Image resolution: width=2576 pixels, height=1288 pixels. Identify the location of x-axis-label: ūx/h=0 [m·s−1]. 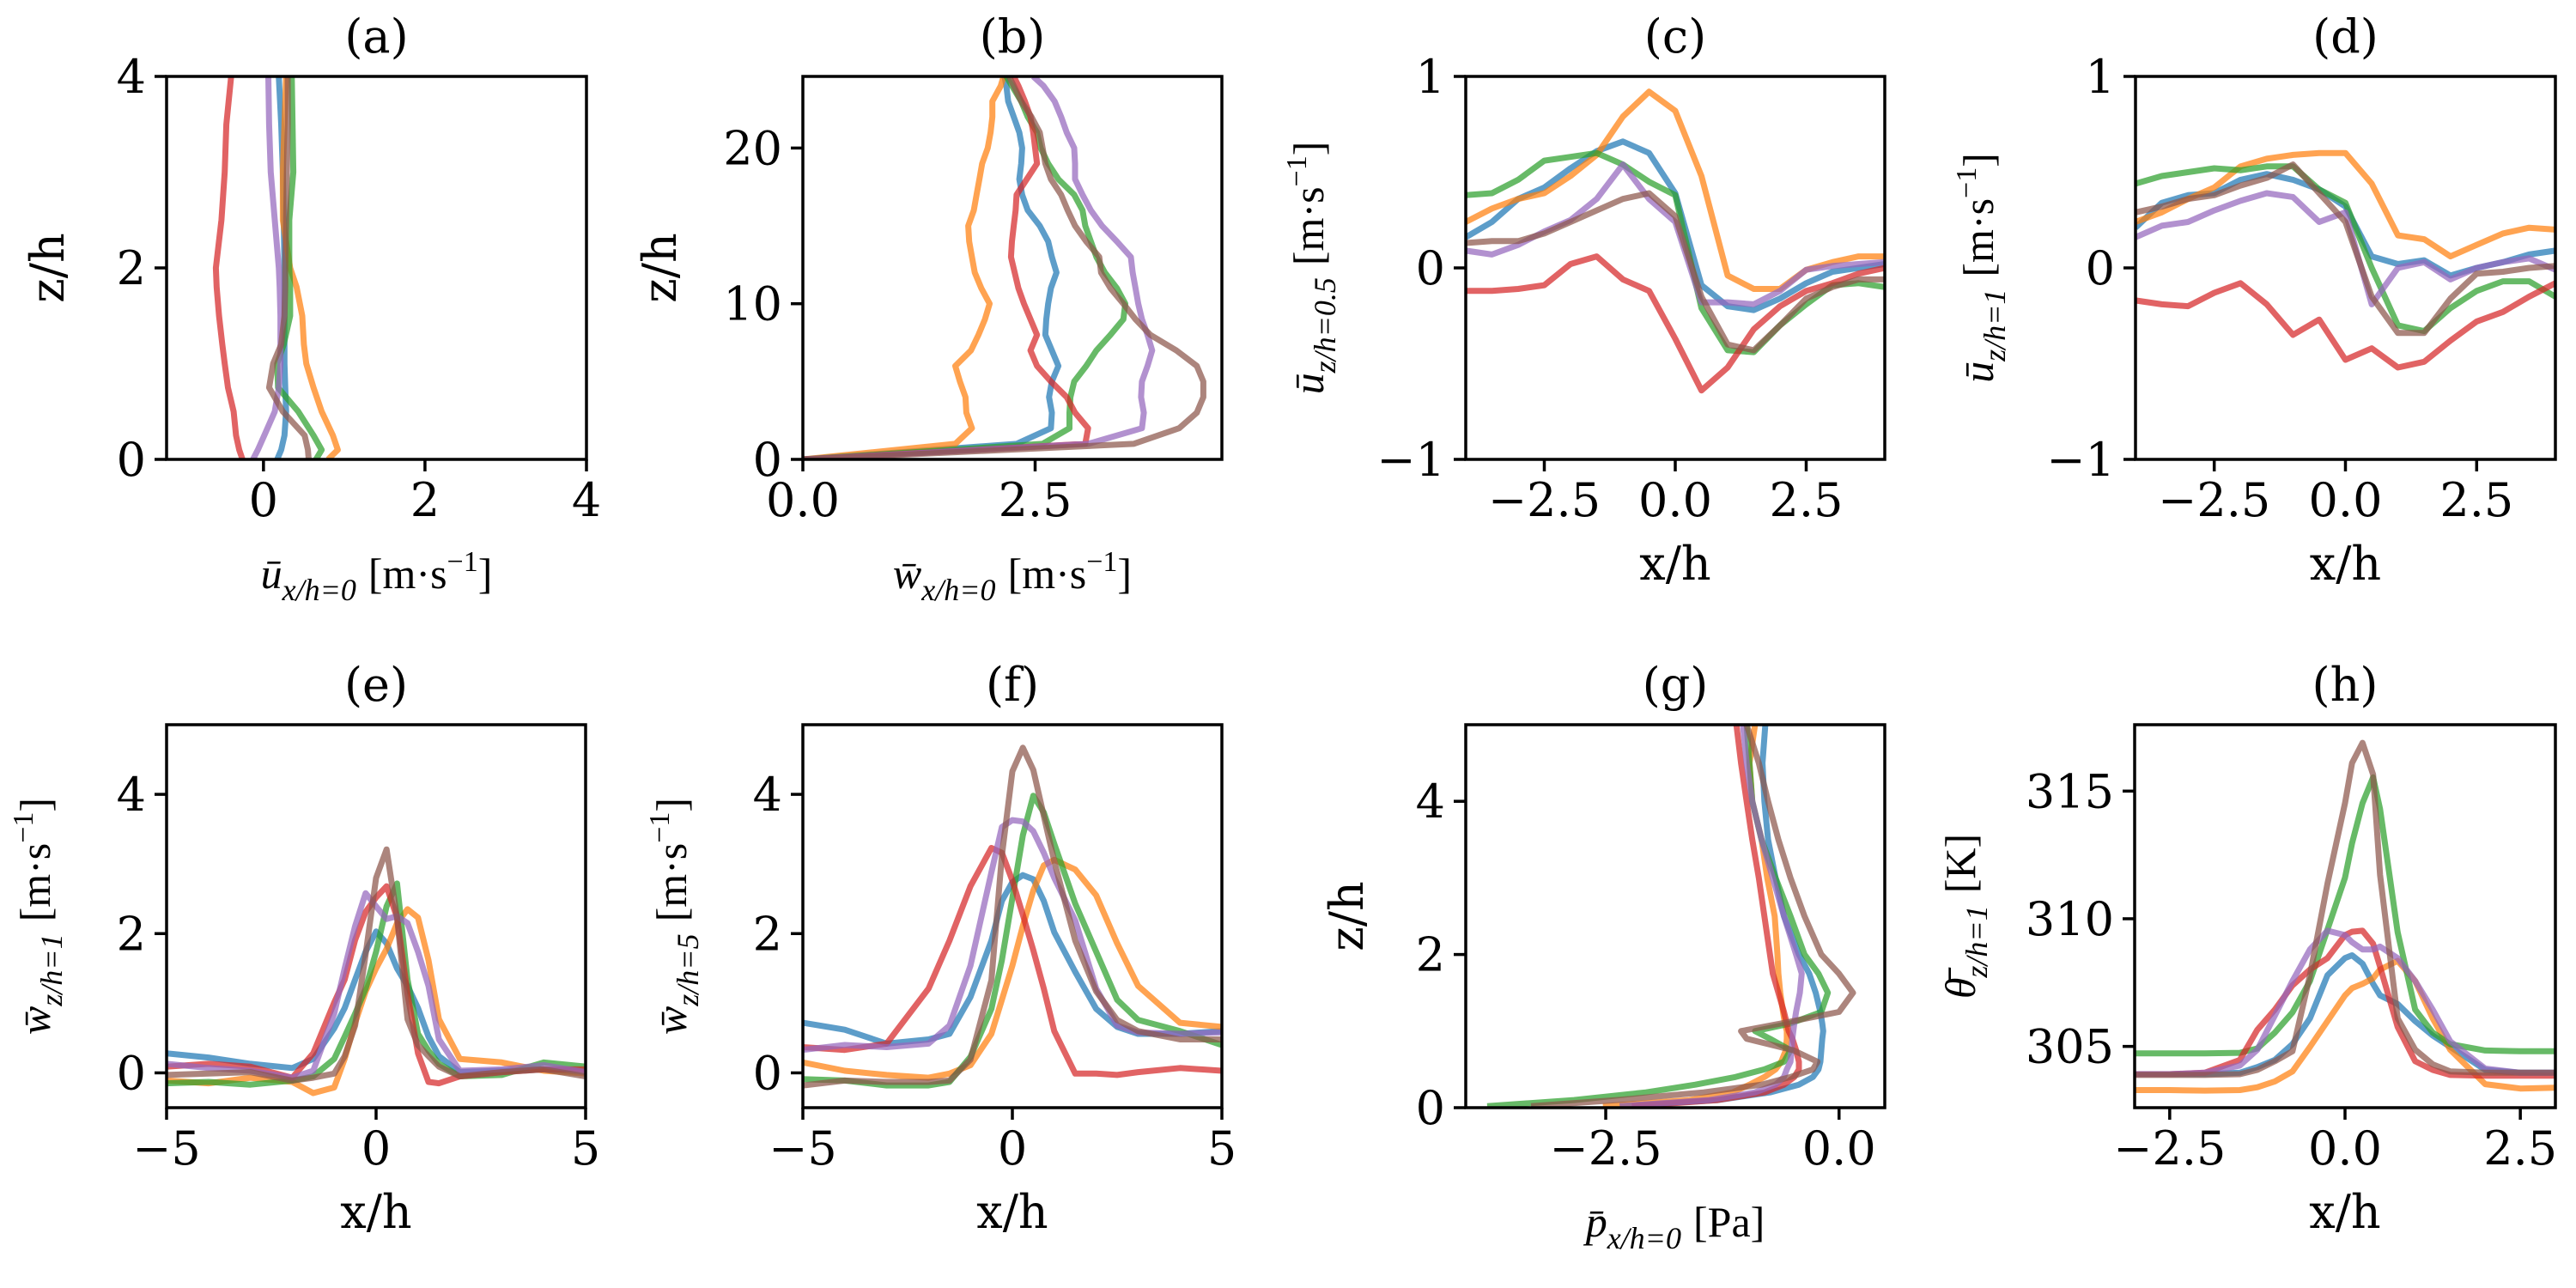
(377, 576).